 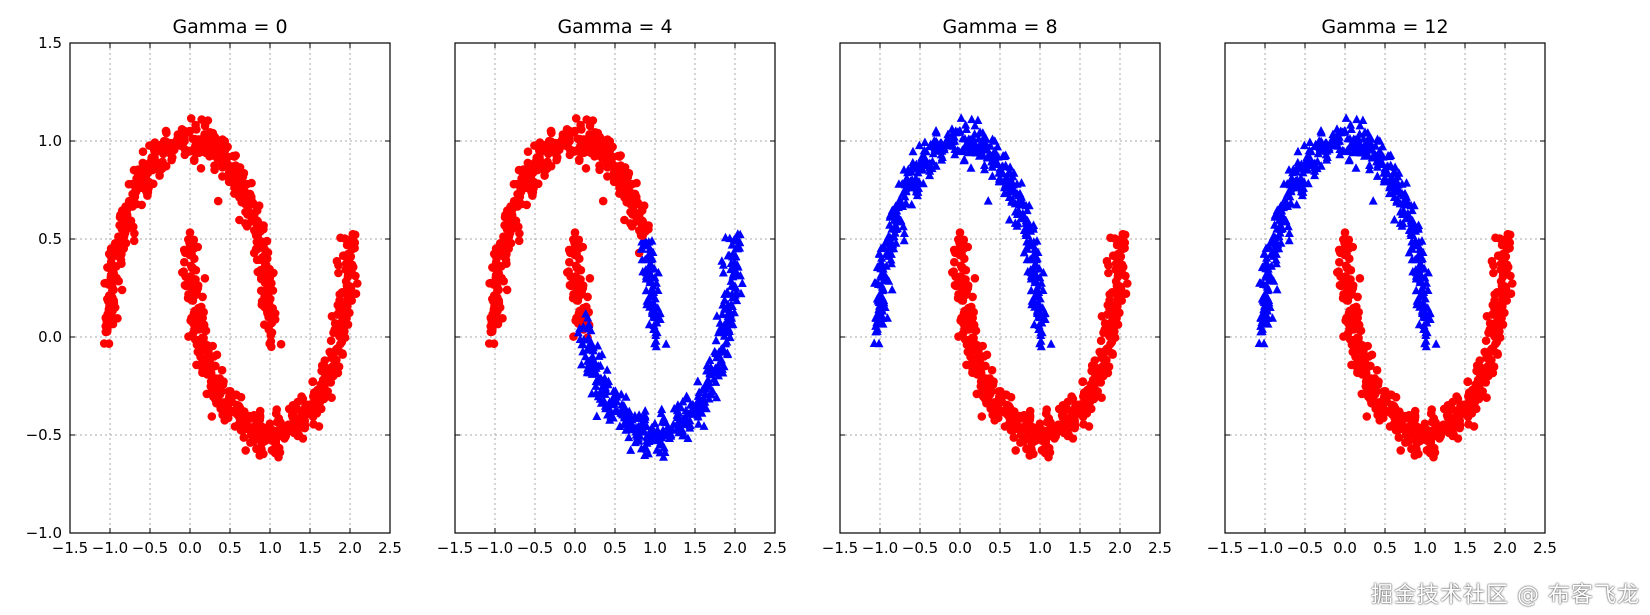 I want to click on x-tick-label: 0.5, so click(x=230, y=548).